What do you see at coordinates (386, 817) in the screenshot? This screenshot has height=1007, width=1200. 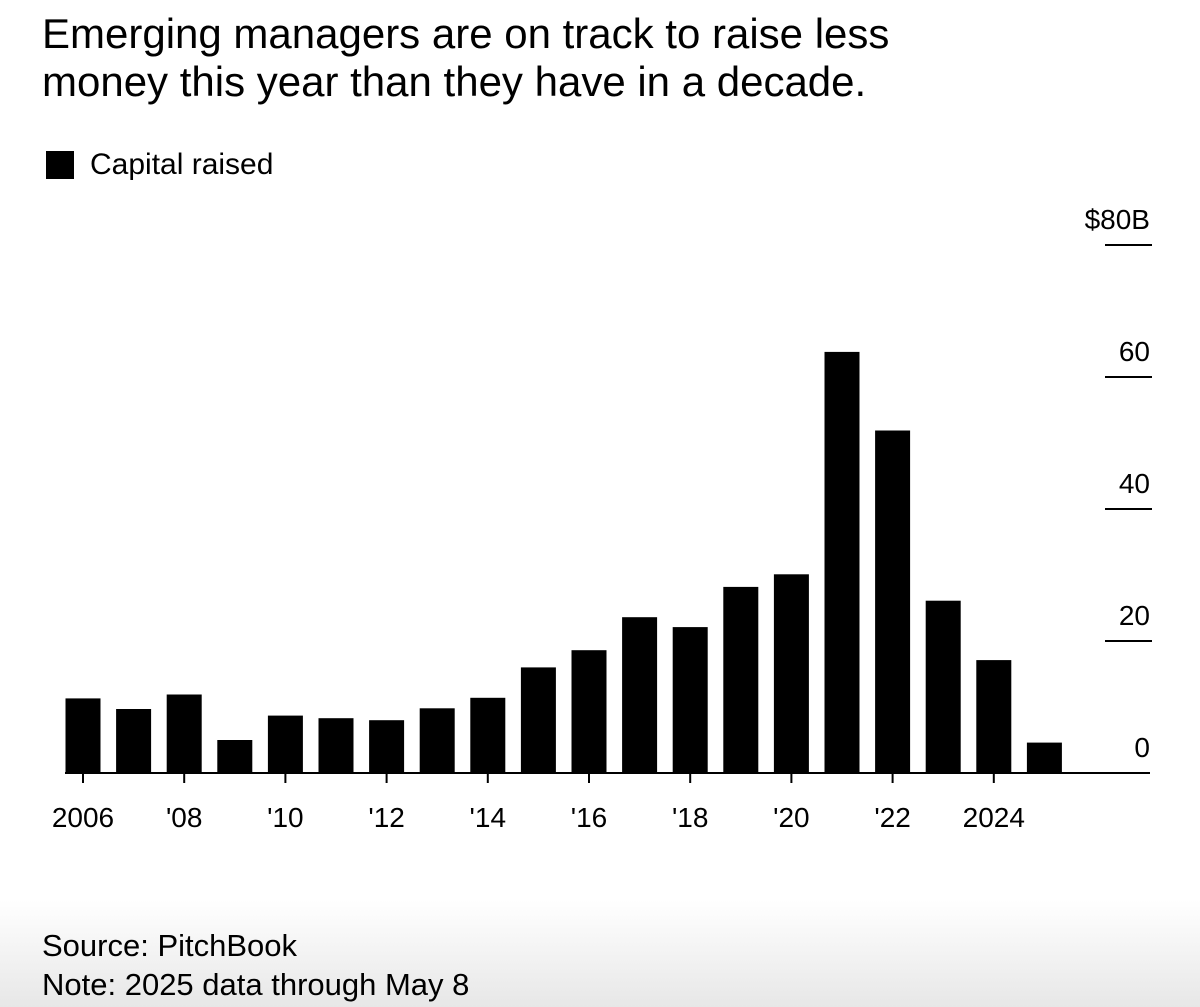 I see `x-tick-label-2012: '12` at bounding box center [386, 817].